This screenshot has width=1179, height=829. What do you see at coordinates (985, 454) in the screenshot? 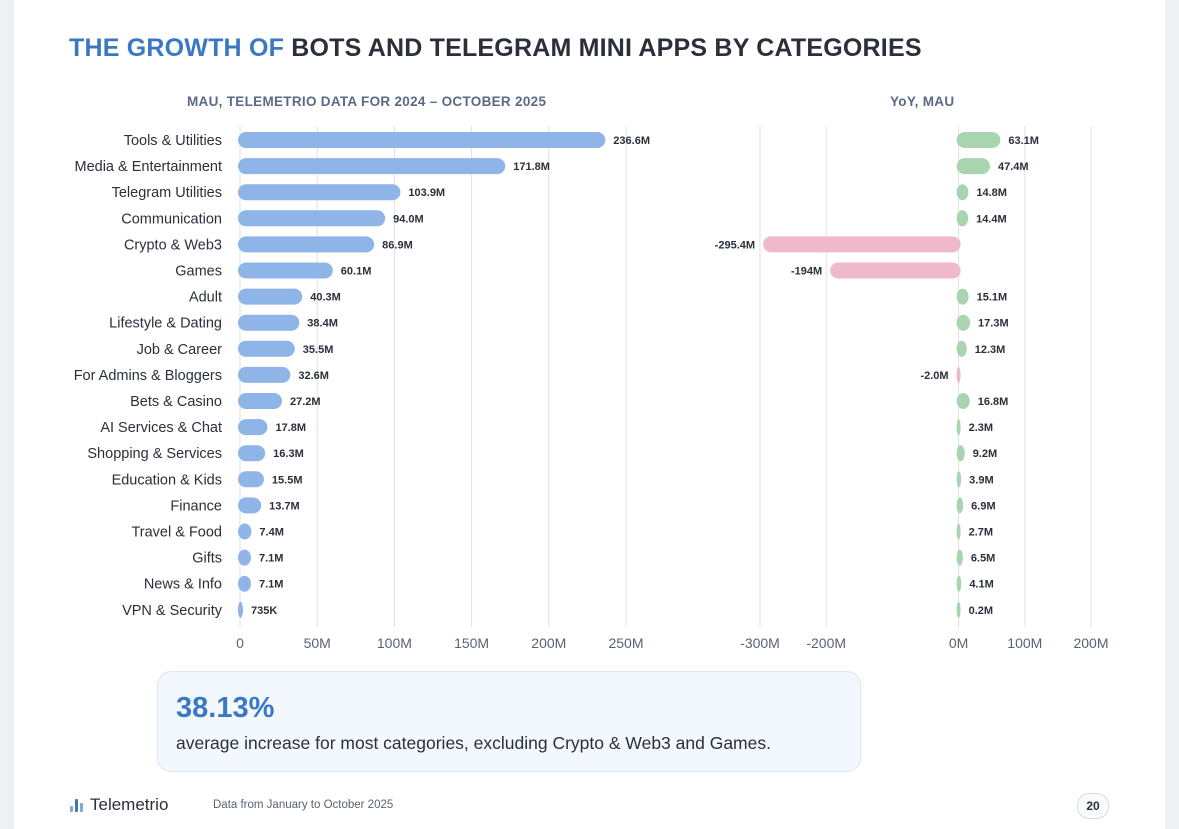
I see `yoy-value-label: 9.2M` at bounding box center [985, 454].